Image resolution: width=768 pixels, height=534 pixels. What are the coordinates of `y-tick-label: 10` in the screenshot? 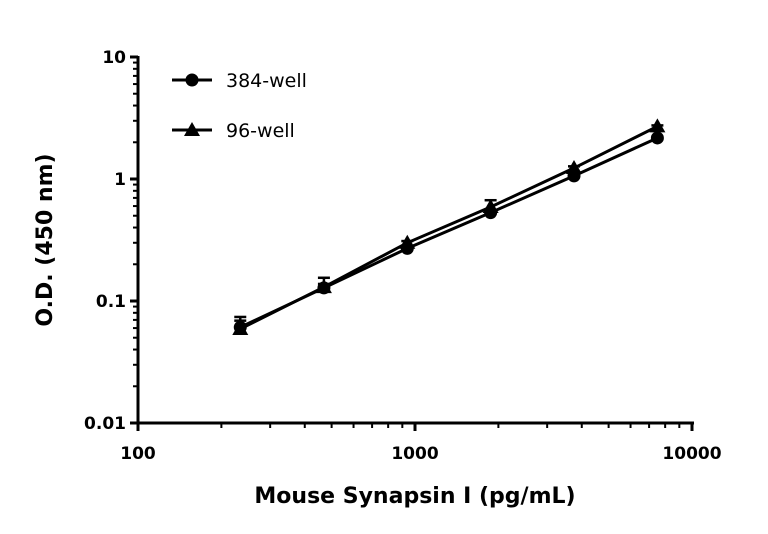 It's located at (114, 58).